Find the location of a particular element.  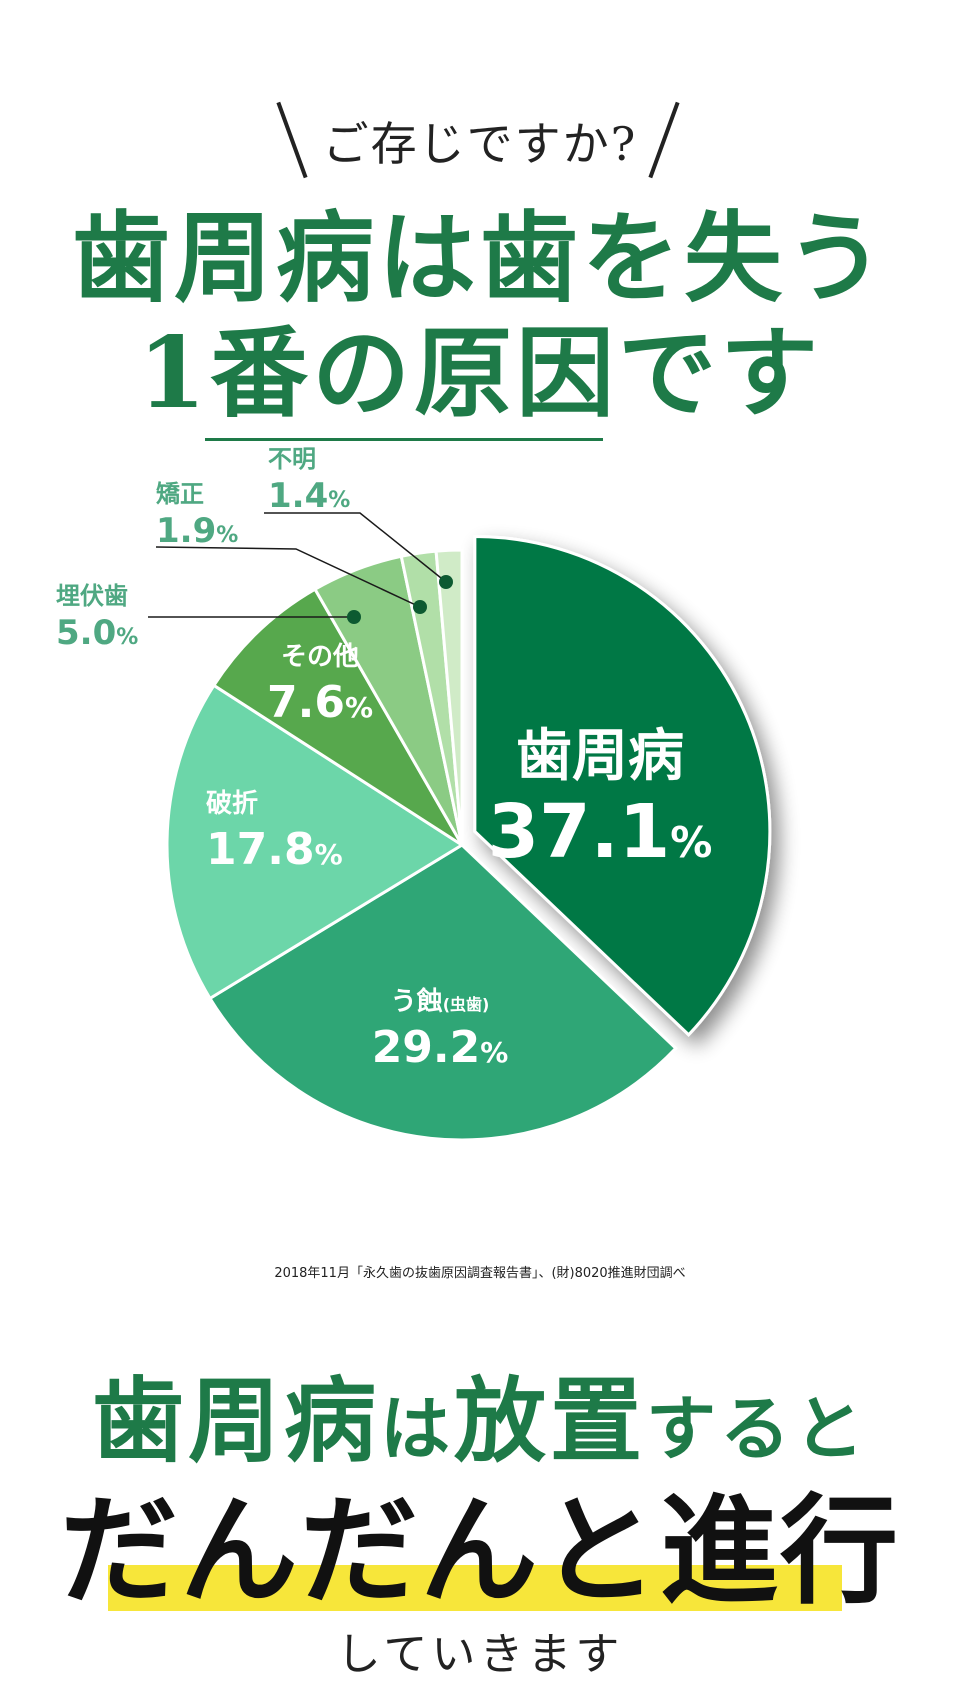

ext-label-unknown-name: 不明 is located at coordinates (292, 459).